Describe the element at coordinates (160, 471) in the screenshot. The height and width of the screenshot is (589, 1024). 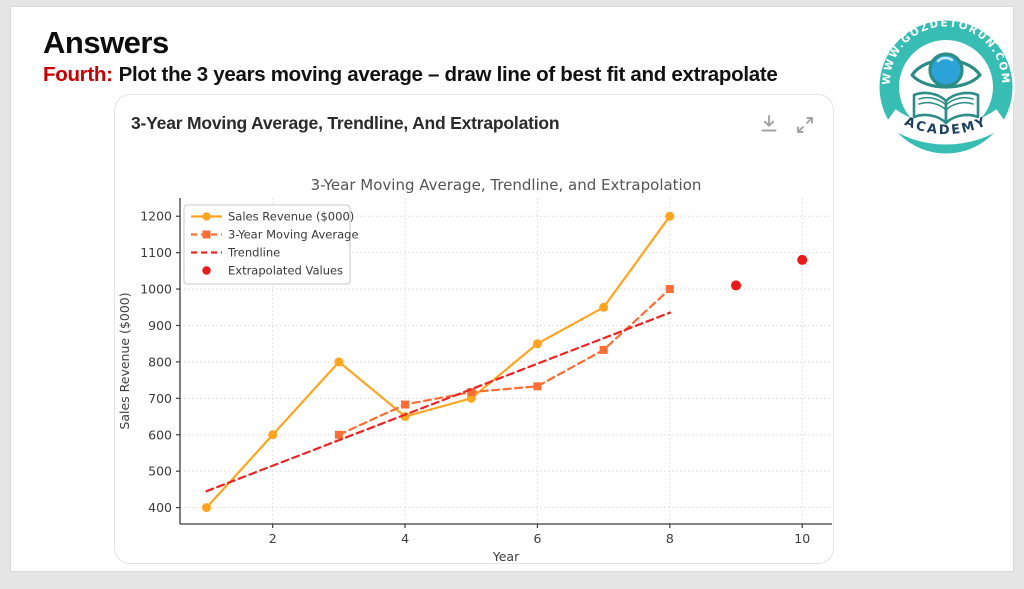
I see `svg-text: 500` at that location.